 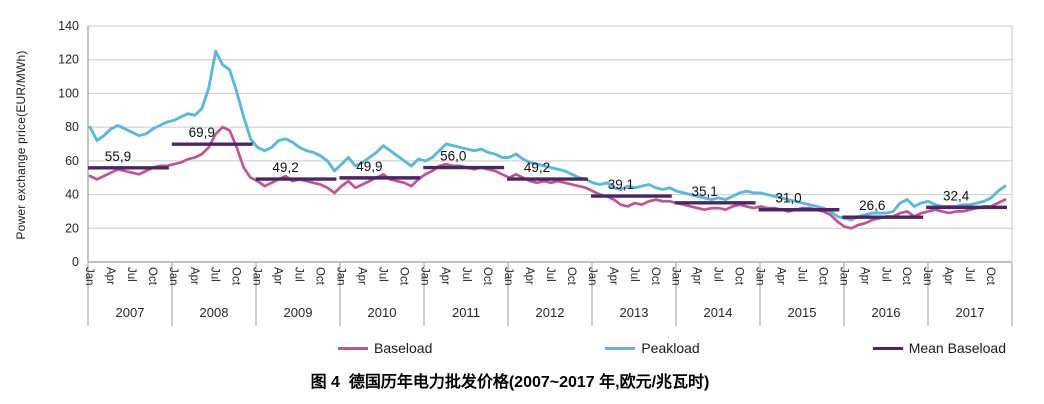 I want to click on x-year-label-2015: 2015, so click(x=802, y=312).